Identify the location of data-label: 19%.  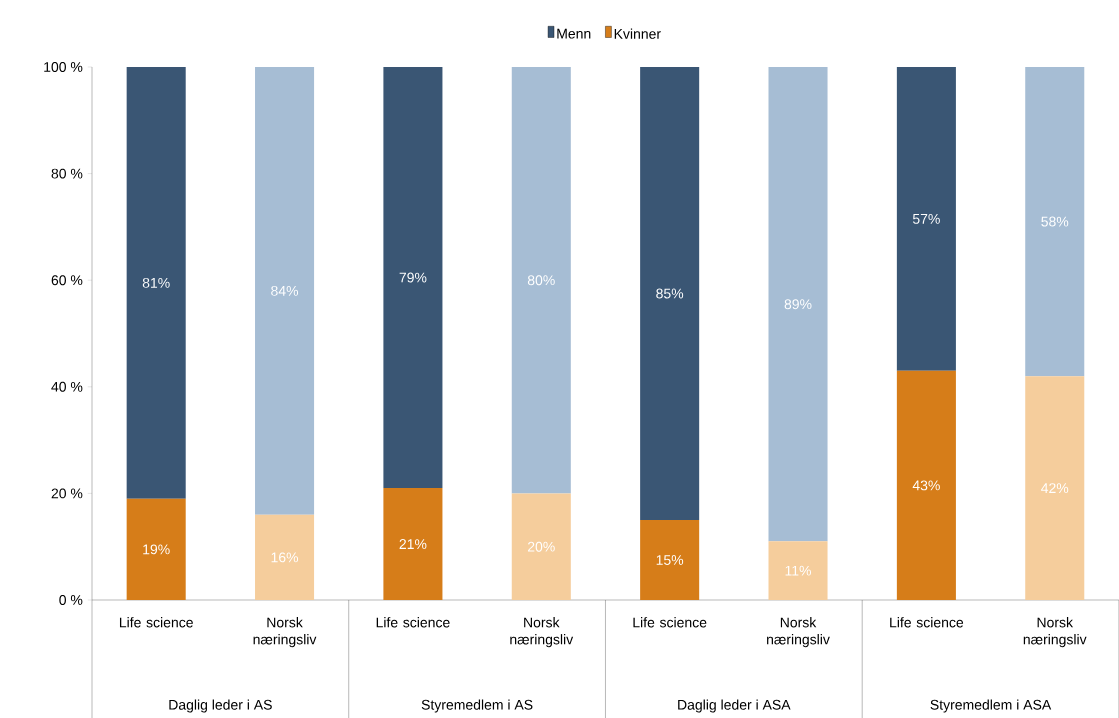
(156, 549).